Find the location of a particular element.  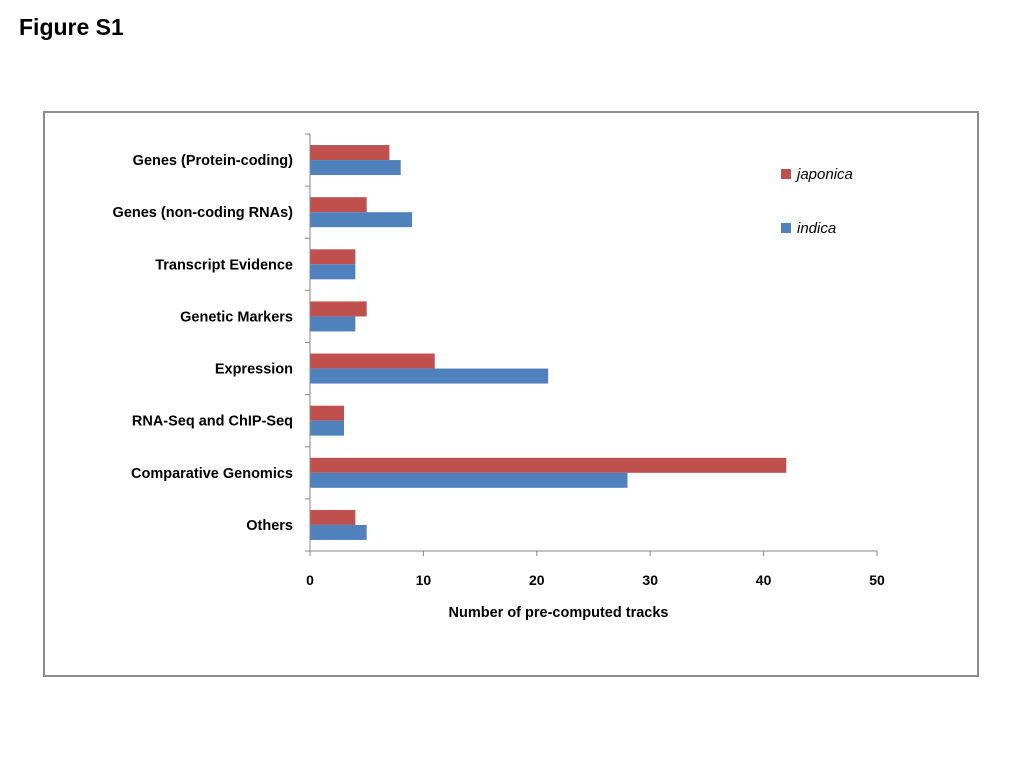

category-label: Genetic Markers is located at coordinates (236, 317).